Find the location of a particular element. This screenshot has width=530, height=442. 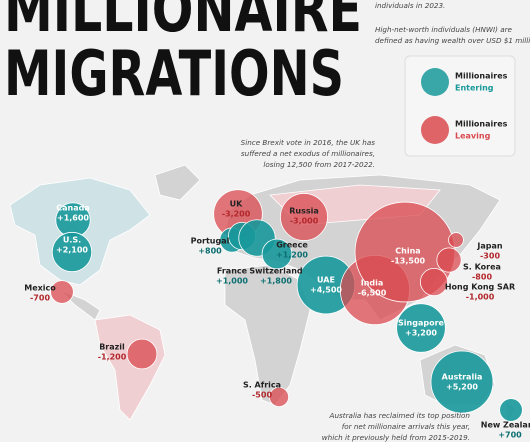

legend: Millionaires Entering Millionaires Leaving is located at coordinates (464, 106).